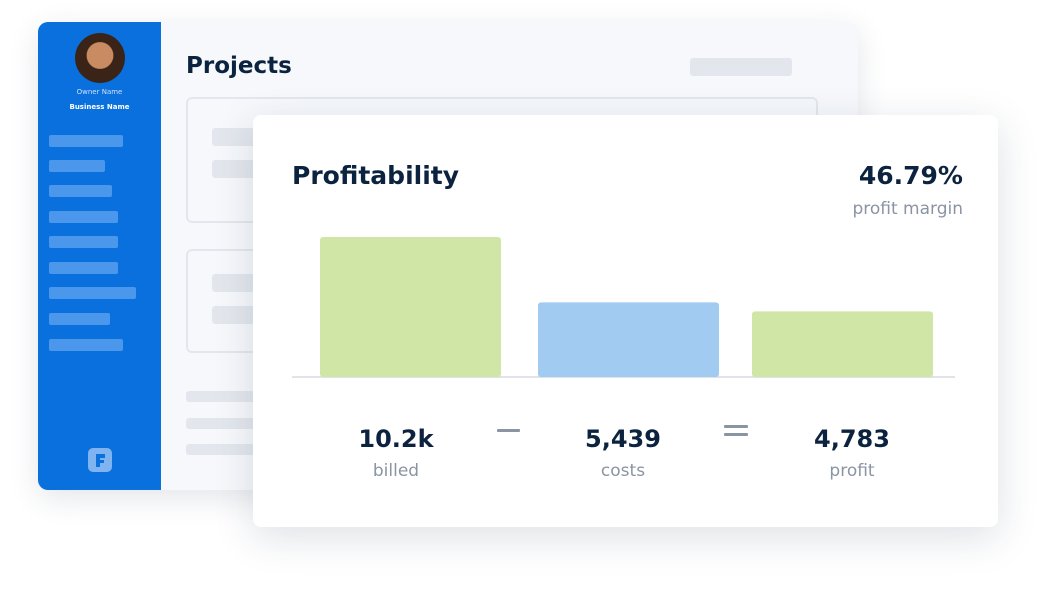 The width and height of the screenshot is (1049, 599). What do you see at coordinates (99, 92) in the screenshot?
I see `owner-name: Owner Name` at bounding box center [99, 92].